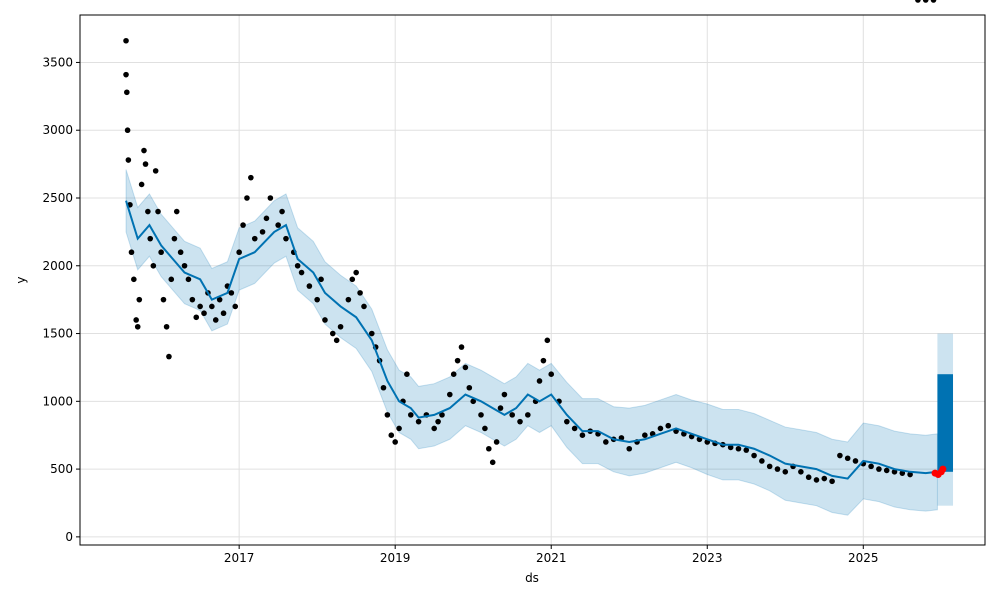 The width and height of the screenshot is (1000, 604). I want to click on future-yhat-block, so click(945, 423).